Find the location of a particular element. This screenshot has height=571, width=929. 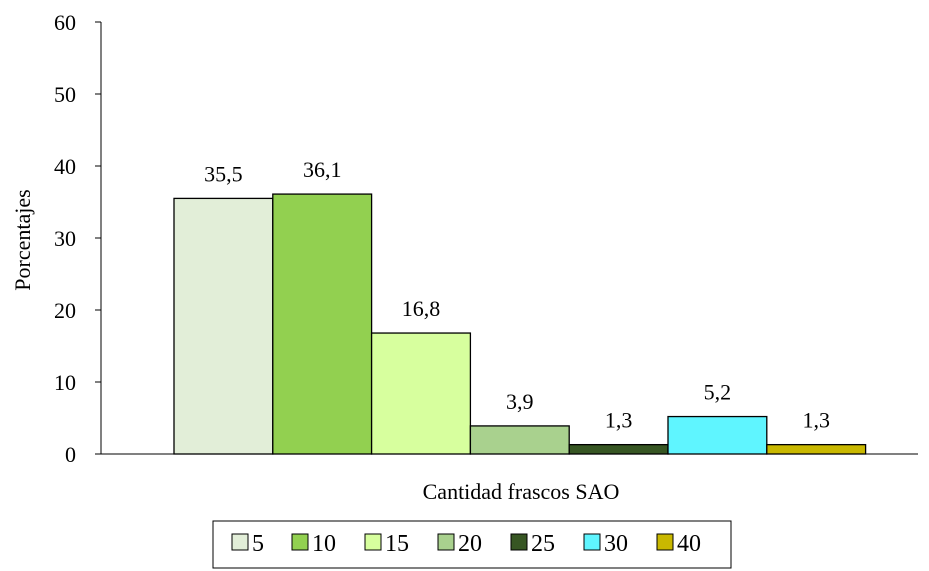

legend-label-20: 20 is located at coordinates (470, 544).